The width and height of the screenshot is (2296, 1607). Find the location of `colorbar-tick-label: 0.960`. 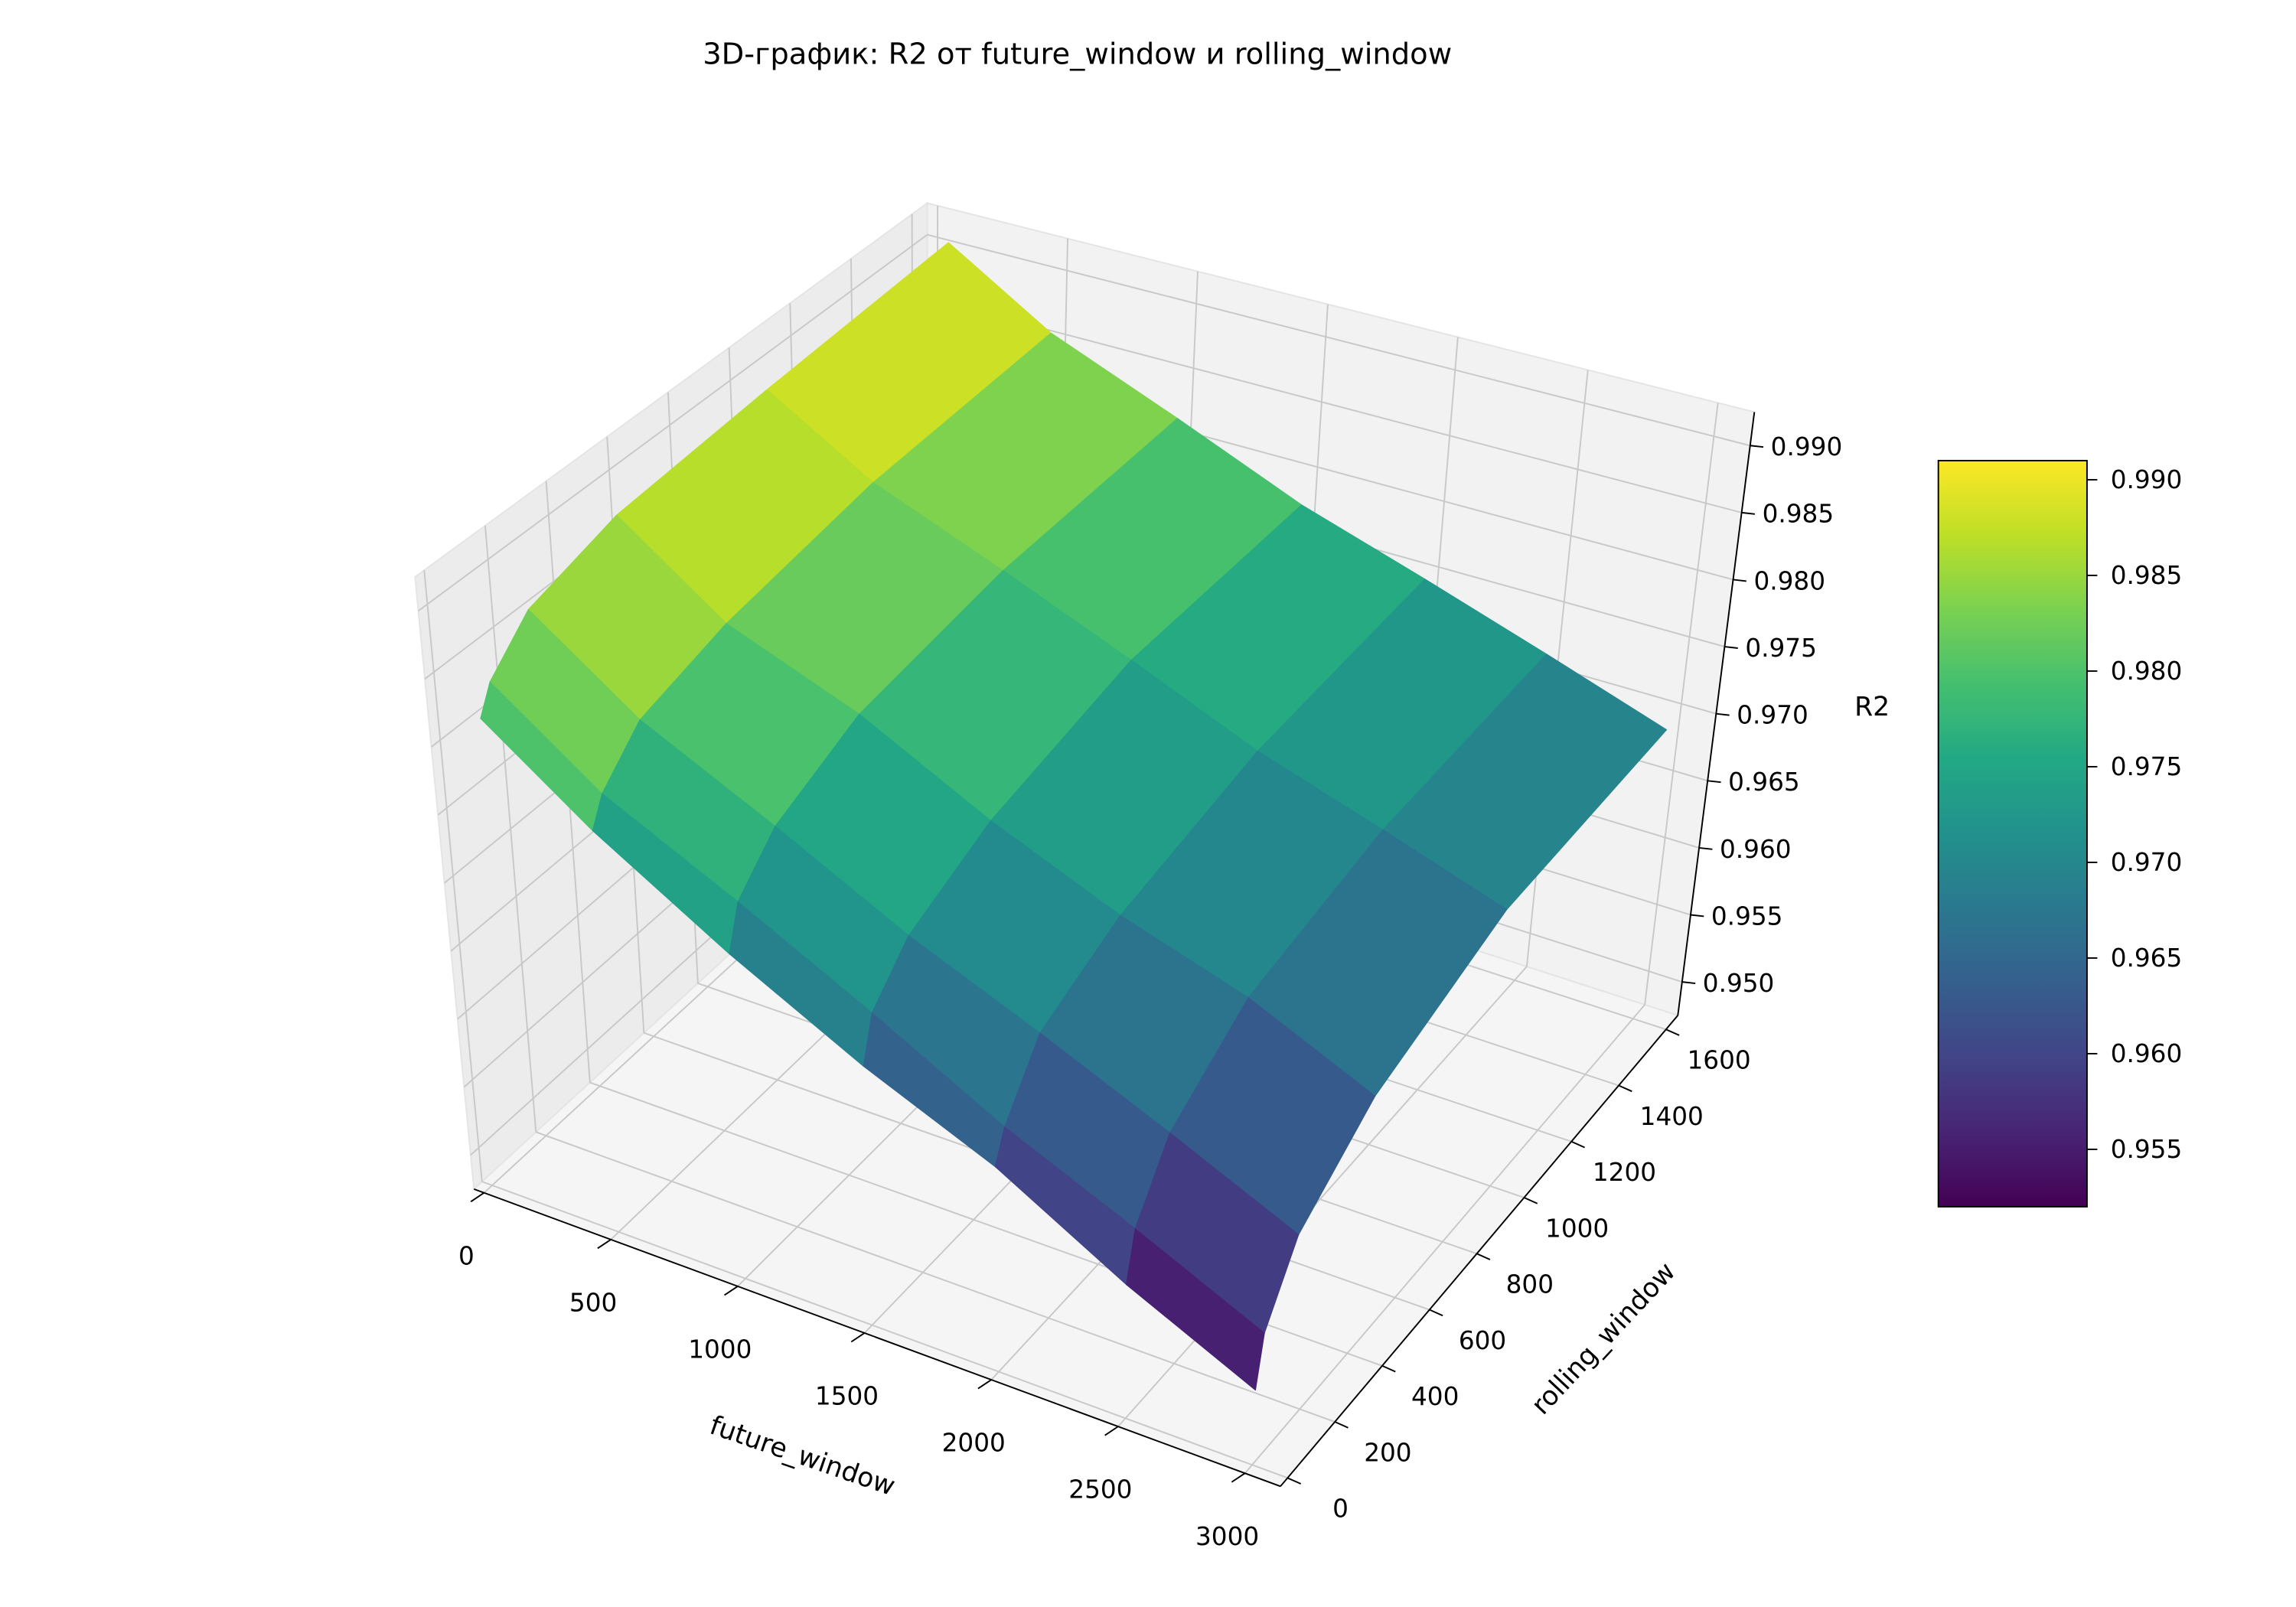

colorbar-tick-label: 0.960 is located at coordinates (2147, 1053).